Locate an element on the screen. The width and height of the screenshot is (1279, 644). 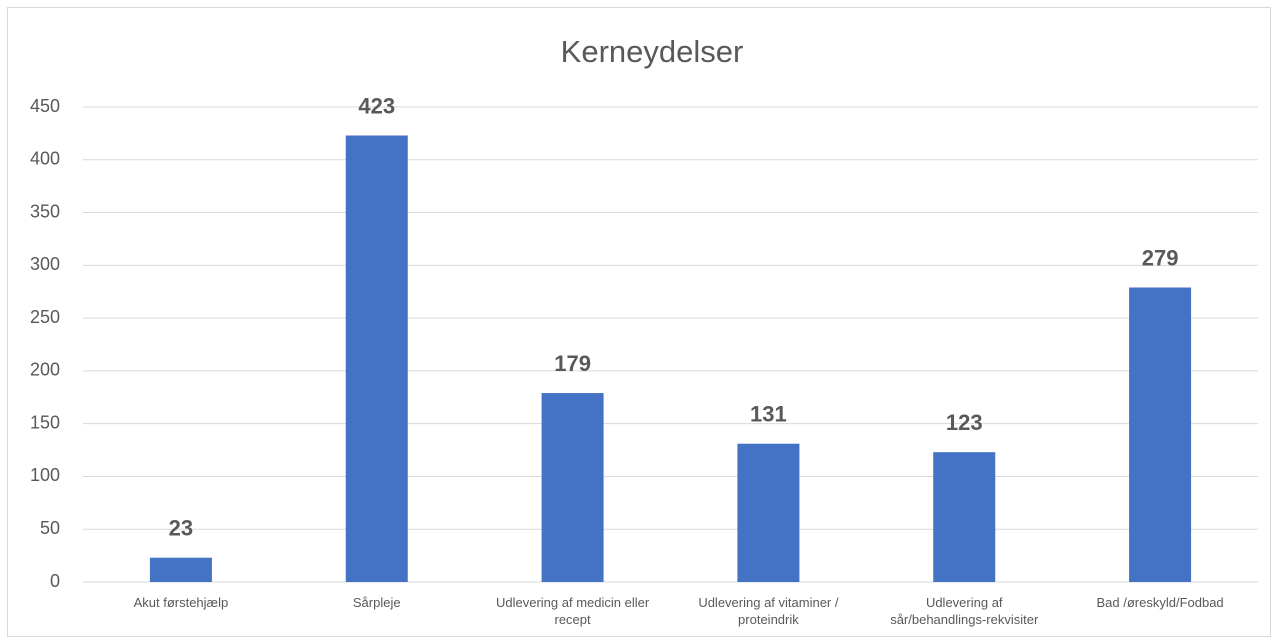
y-tick-label: 350 is located at coordinates (45, 211).